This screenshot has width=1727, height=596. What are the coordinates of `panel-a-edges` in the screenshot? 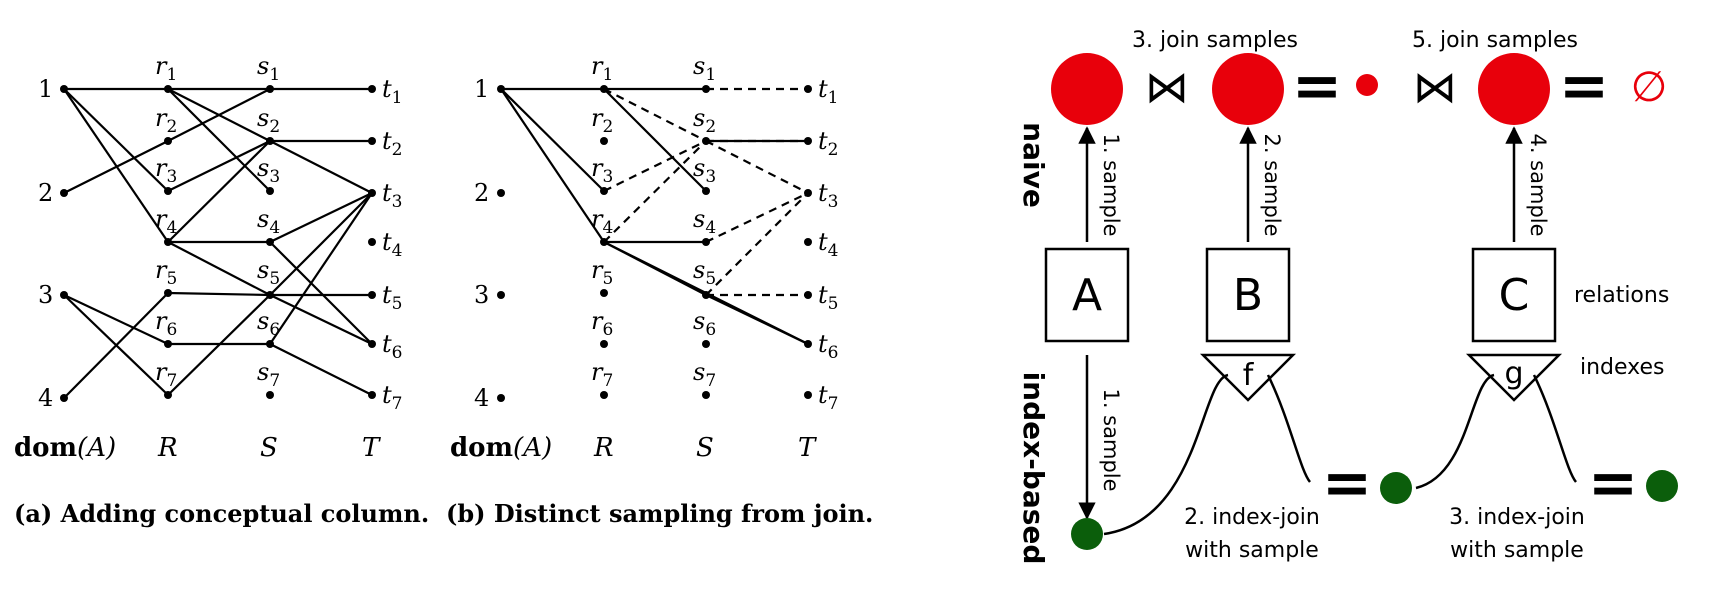 It's located at (218, 243).